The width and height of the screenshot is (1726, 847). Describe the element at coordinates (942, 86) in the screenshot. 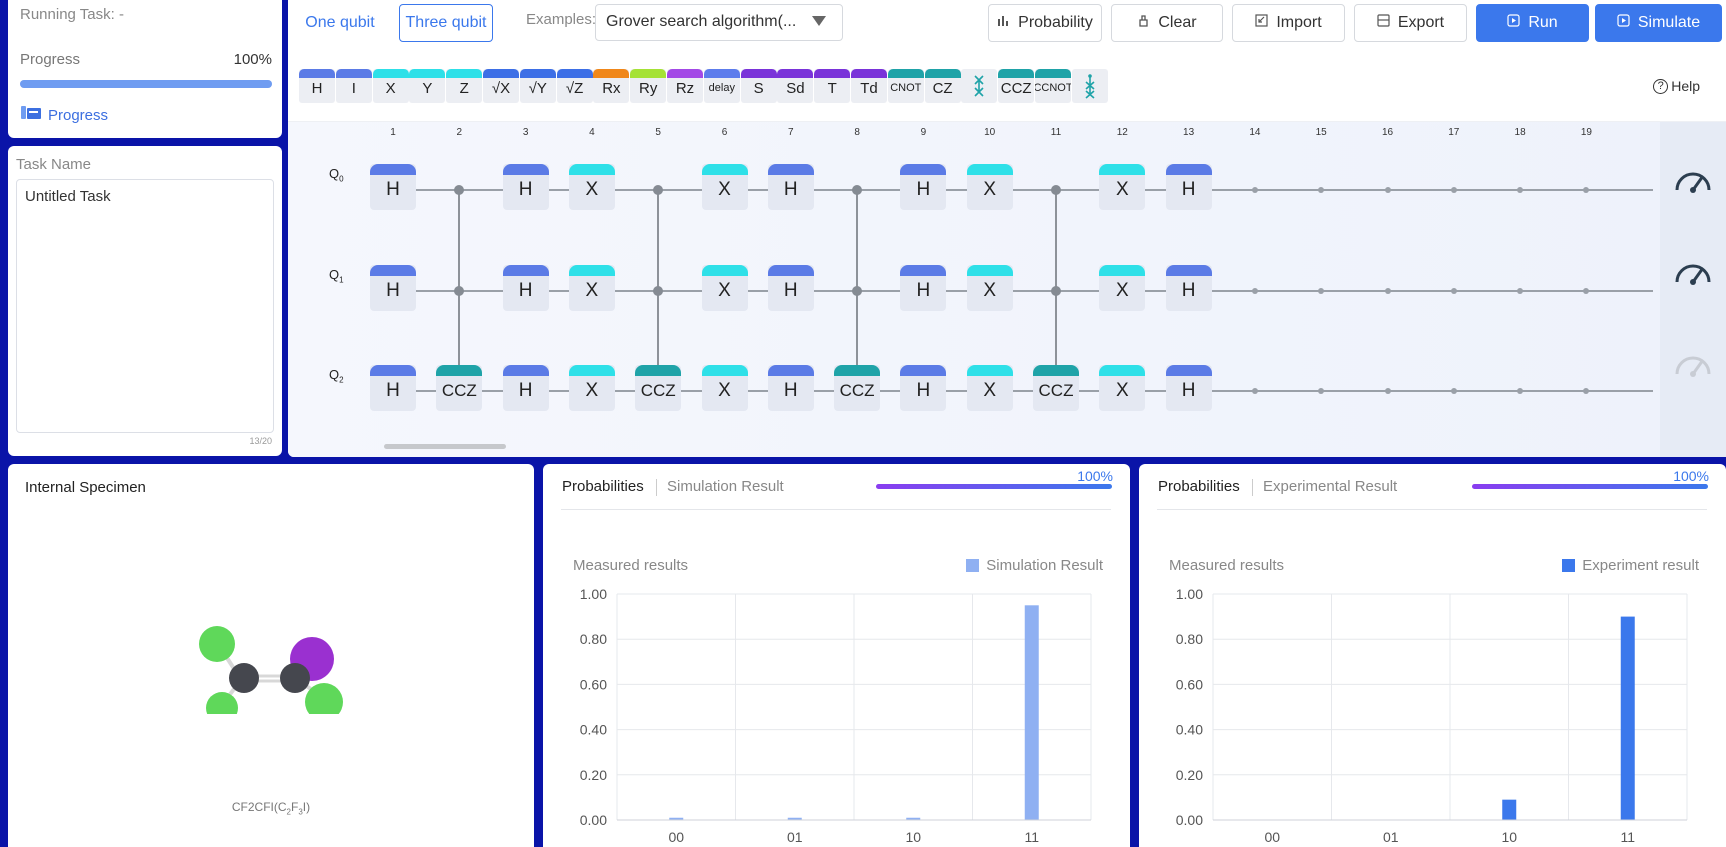

I see `palette-gate-cz: CZ` at that location.